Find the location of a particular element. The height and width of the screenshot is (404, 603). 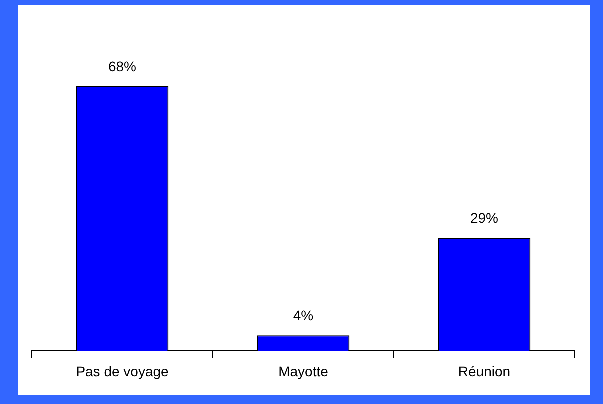

data-label: 29% is located at coordinates (484, 218).